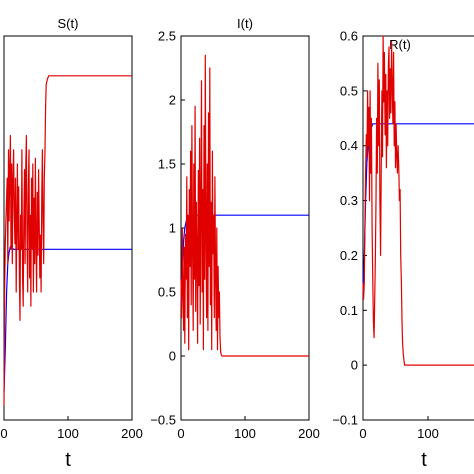 The image size is (474, 474). I want to click on x-axis-label-r: t, so click(424, 460).